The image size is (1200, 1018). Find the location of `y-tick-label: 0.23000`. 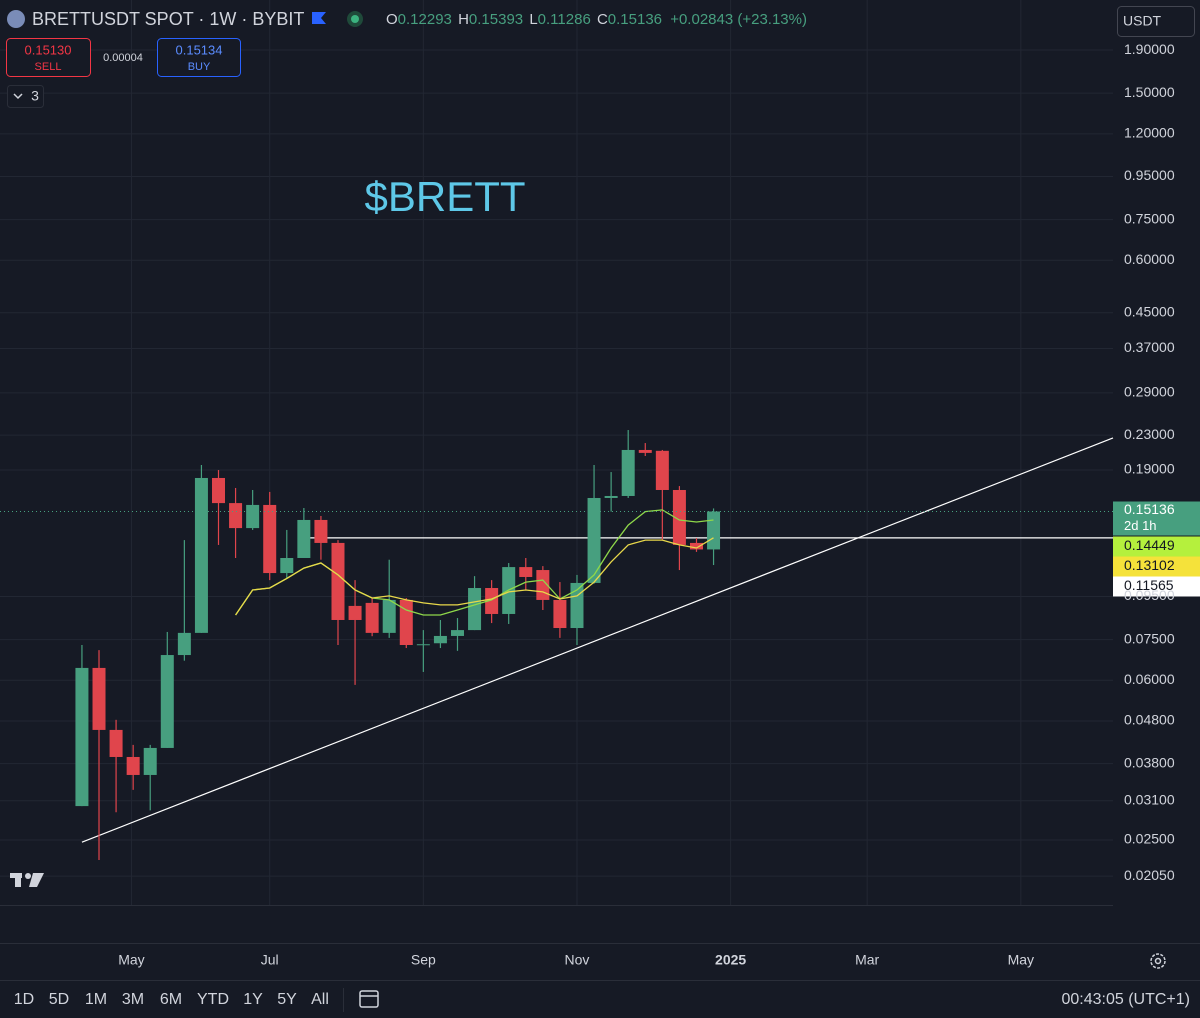

y-tick-label: 0.23000 is located at coordinates (1149, 434).